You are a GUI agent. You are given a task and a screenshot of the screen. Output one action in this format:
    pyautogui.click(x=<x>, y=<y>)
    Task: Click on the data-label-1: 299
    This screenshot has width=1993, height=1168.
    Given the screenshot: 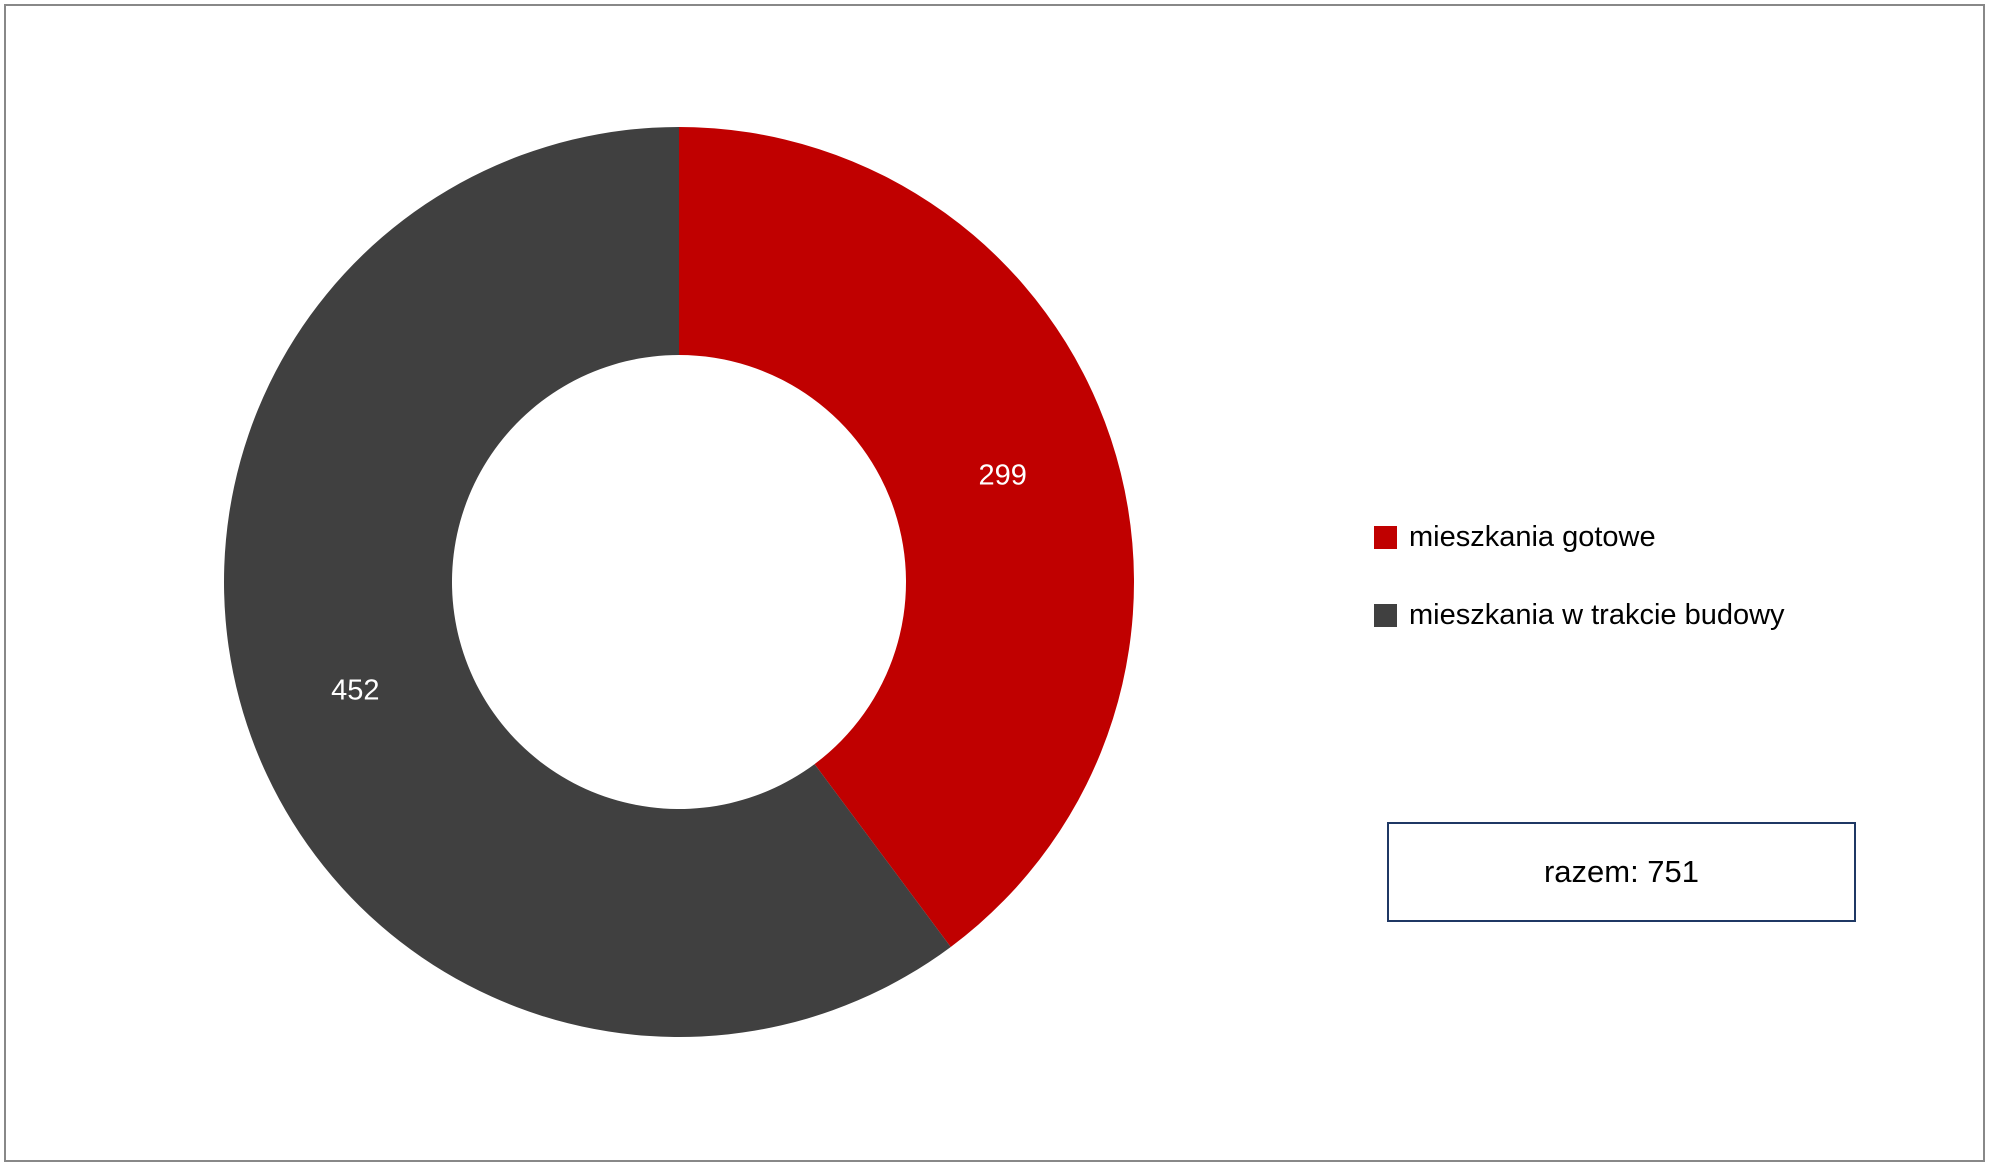 What is the action you would take?
    pyautogui.click(x=1002, y=476)
    